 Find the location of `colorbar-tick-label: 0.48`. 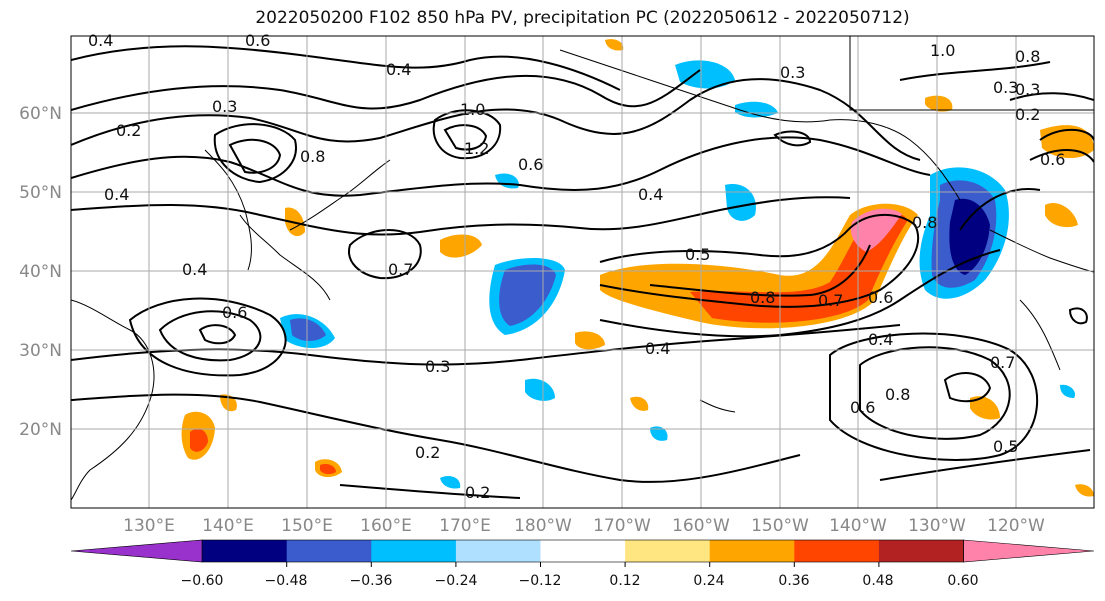

colorbar-tick-label: 0.48 is located at coordinates (877, 581).